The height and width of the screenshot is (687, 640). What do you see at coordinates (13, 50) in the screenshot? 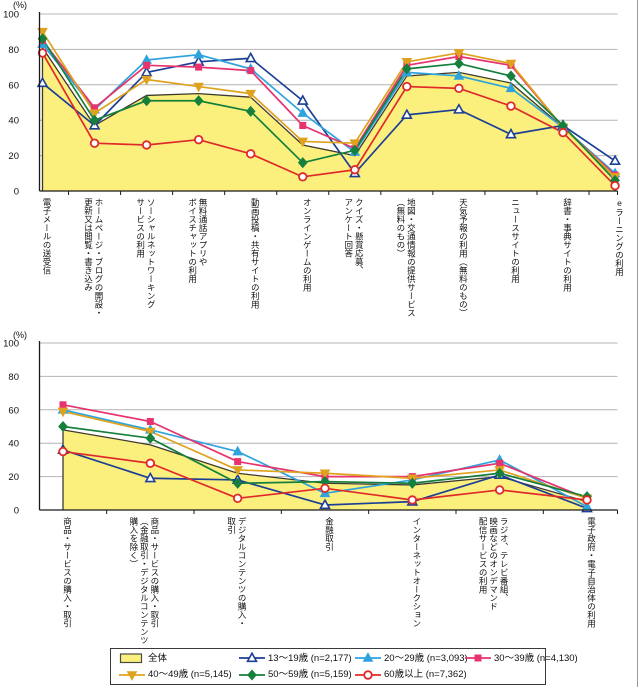
I see `y-tick-label: 80` at bounding box center [13, 50].